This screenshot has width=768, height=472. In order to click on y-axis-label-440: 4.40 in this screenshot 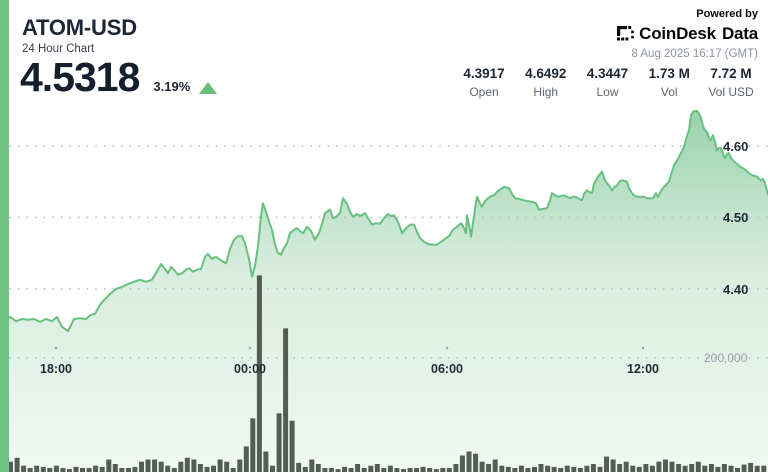, I will do `click(736, 289)`.